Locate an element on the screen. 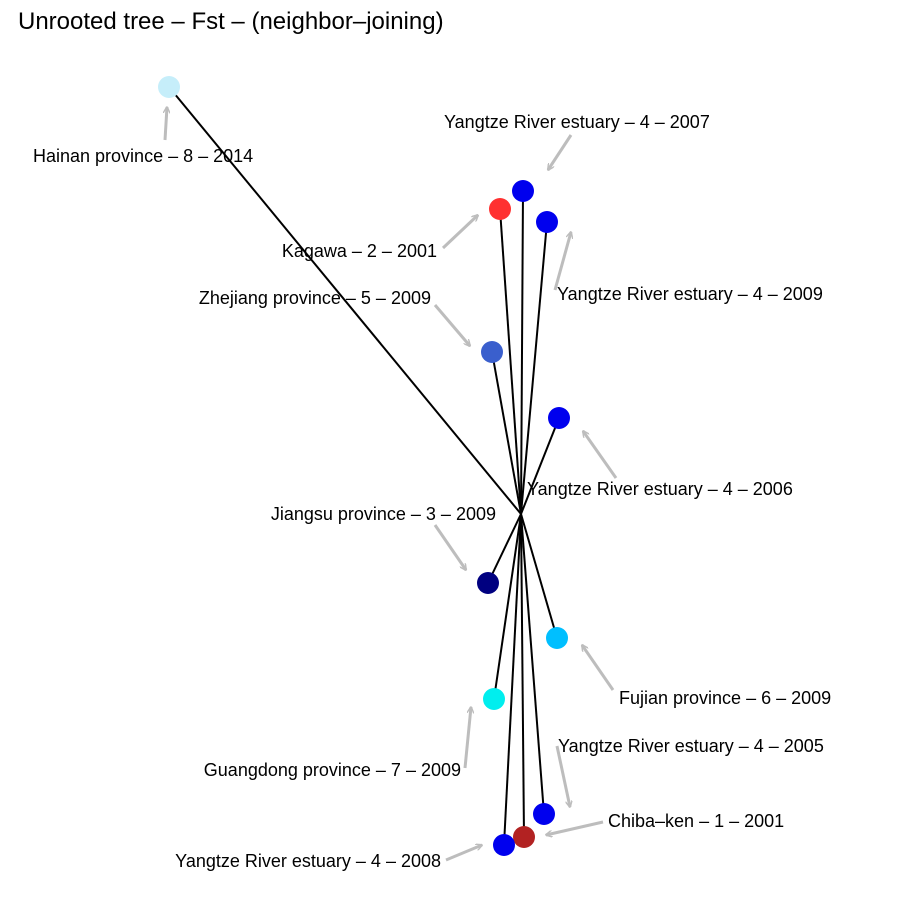 This screenshot has width=900, height=900. tip-label-guangdong: Guangdong province – 7 – 2009 is located at coordinates (332, 770).